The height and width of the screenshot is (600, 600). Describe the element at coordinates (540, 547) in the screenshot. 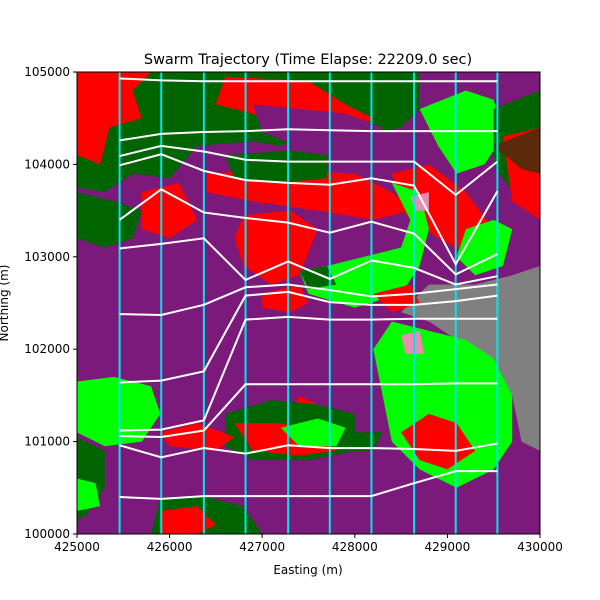

I see `x-tick-label: 430000` at that location.